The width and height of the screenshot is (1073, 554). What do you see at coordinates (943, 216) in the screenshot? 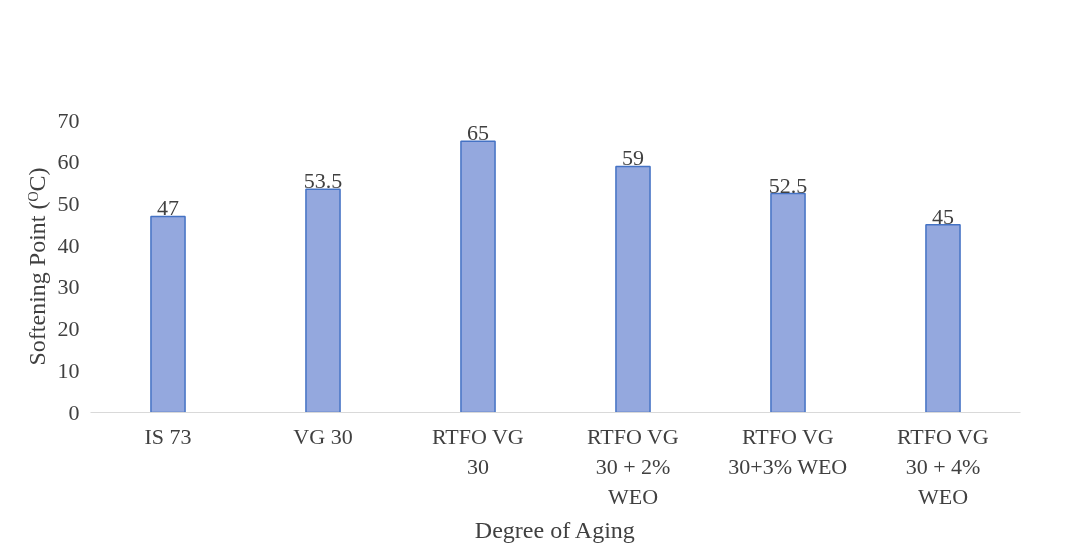
I see `data-label: 45` at bounding box center [943, 216].